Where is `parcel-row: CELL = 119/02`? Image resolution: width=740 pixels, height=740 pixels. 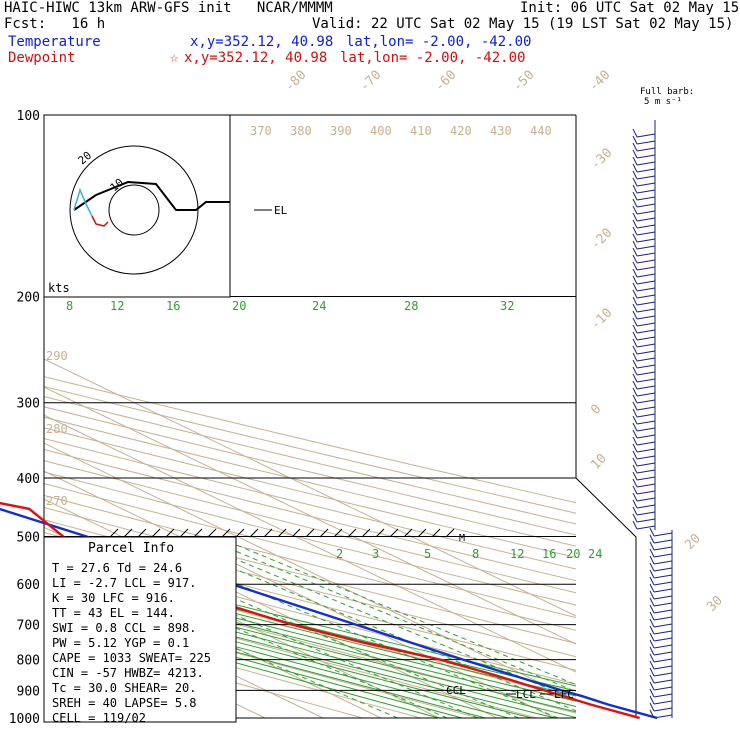 parcel-row: CELL = 119/02 is located at coordinates (99, 718).